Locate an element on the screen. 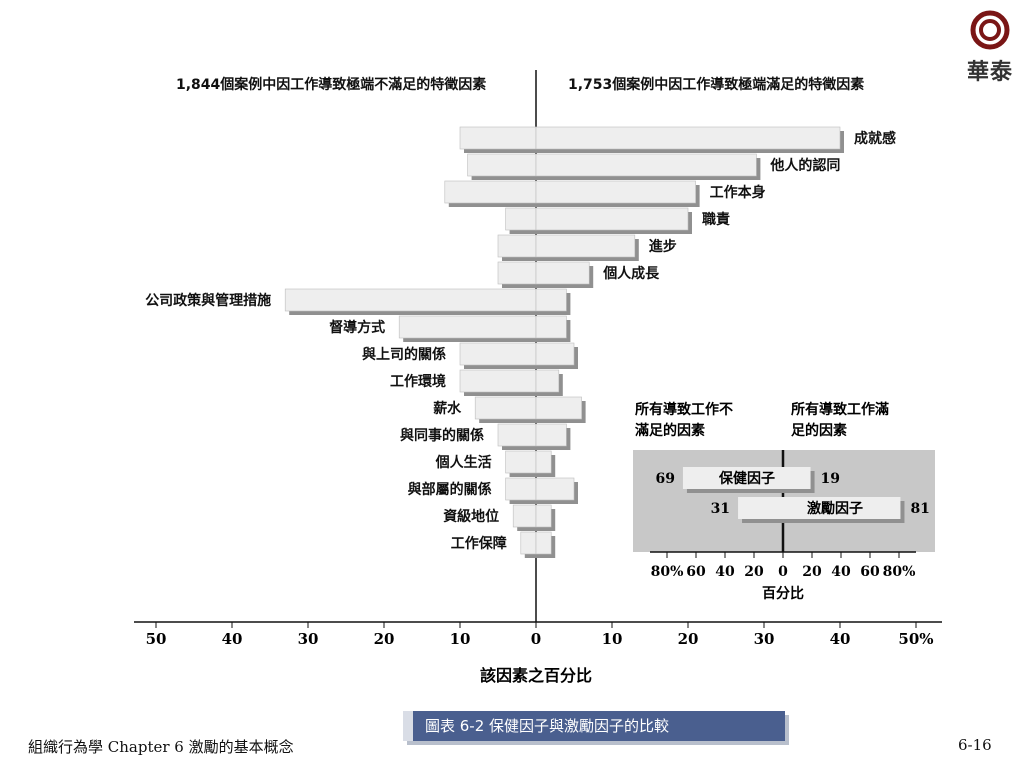 The height and width of the screenshot is (768, 1024). category-label: 工作本身 is located at coordinates (738, 192).